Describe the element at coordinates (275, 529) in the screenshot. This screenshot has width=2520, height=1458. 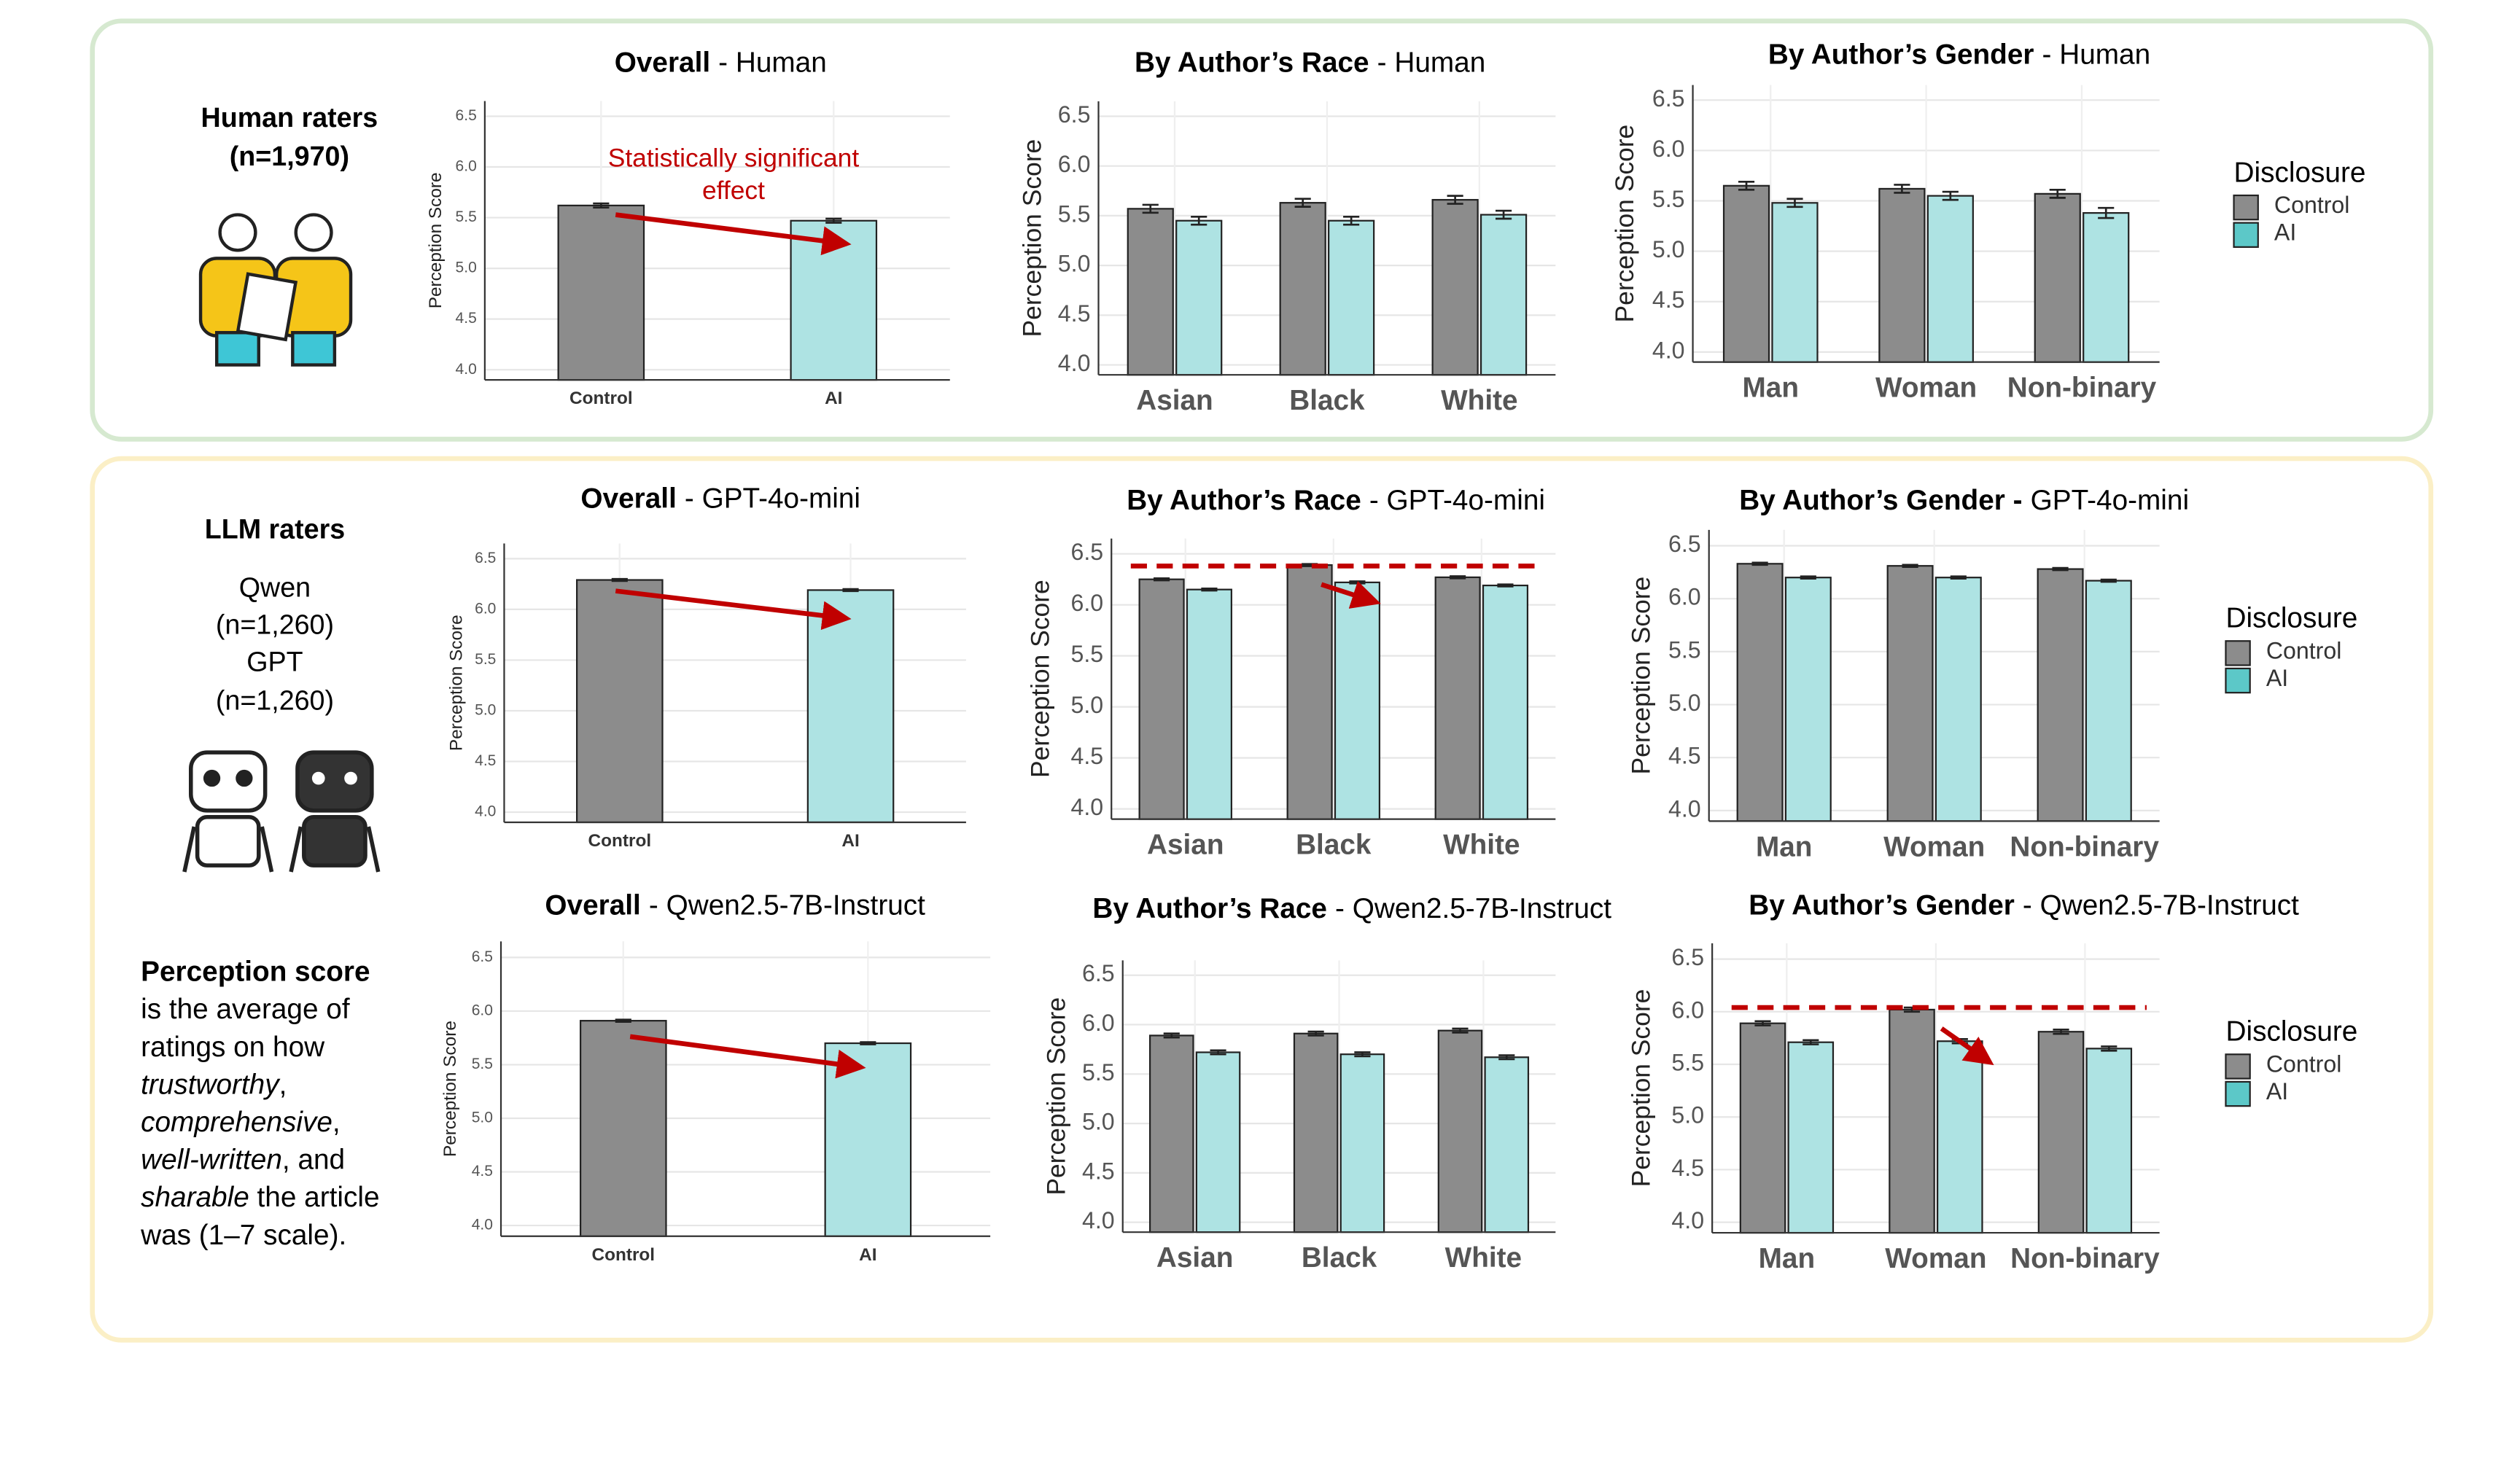
I see `llm-title: LLM raters` at that location.